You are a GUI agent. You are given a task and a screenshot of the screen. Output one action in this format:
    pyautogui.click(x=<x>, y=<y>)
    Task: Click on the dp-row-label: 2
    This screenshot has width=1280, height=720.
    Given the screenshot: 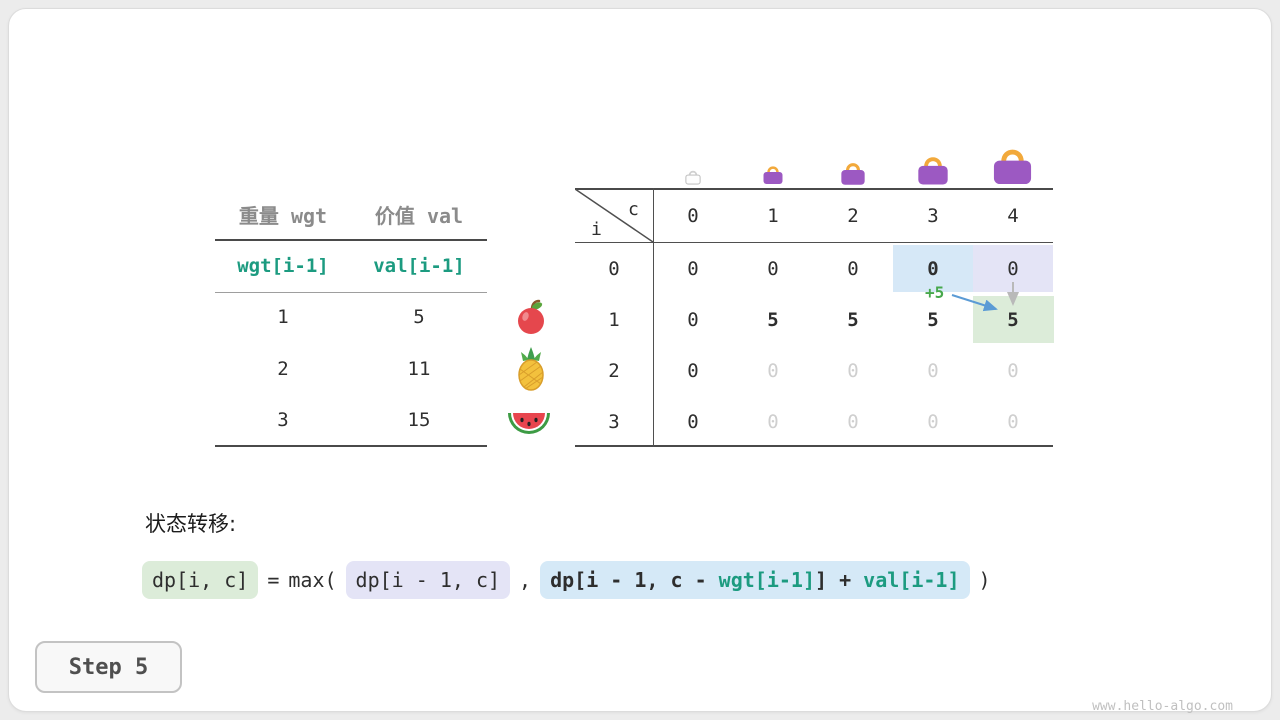 What is the action you would take?
    pyautogui.click(x=614, y=370)
    